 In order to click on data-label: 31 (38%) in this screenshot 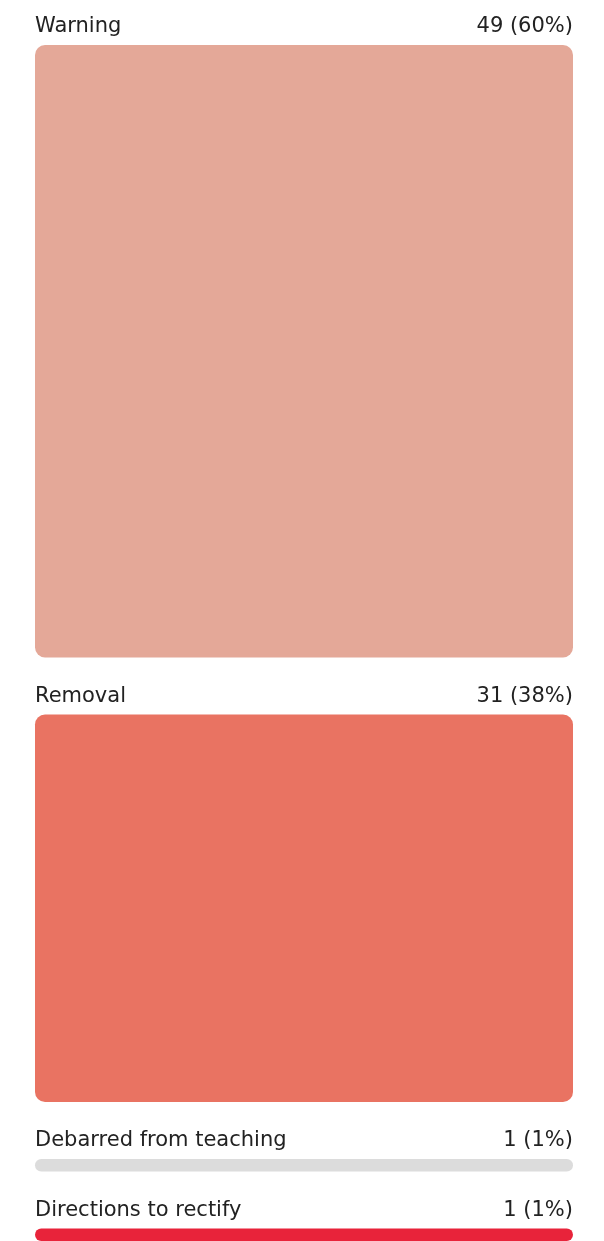, I will do `click(524, 694)`.